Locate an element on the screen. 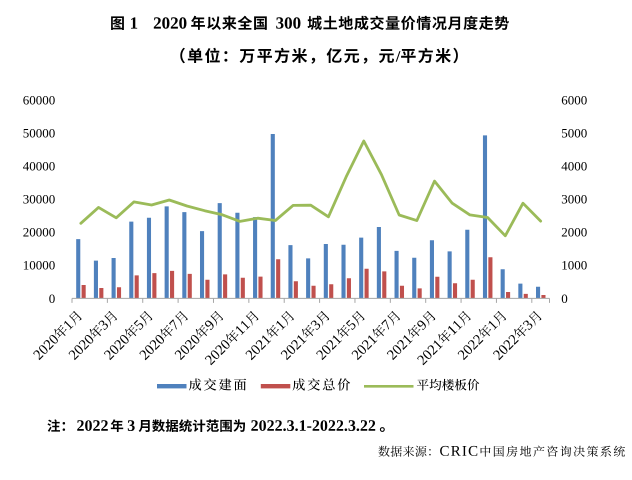  svg-text: 40000 is located at coordinates (39, 166).